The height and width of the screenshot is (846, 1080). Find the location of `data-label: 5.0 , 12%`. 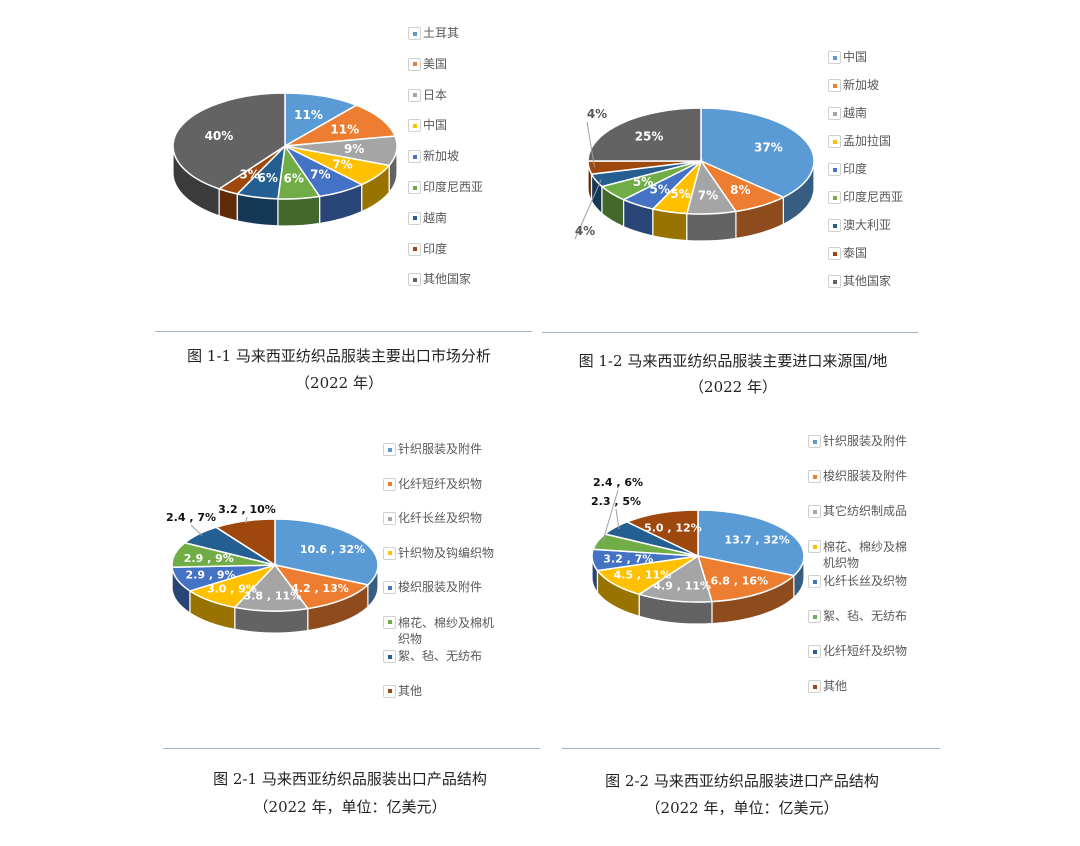

data-label: 5.0 , 12% is located at coordinates (673, 528).